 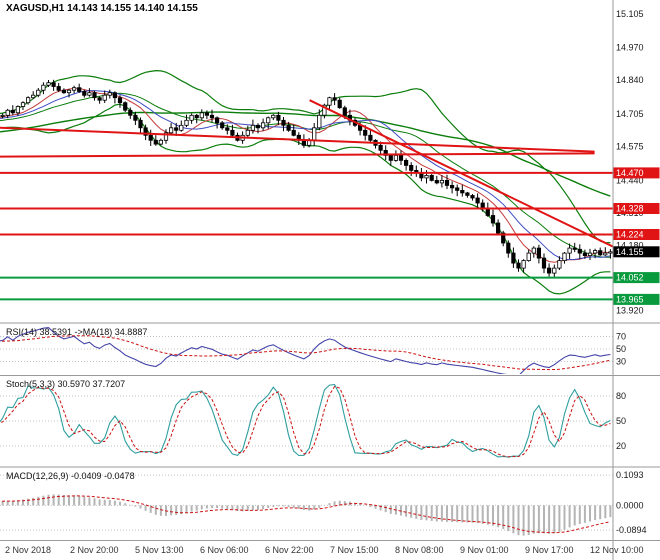 What do you see at coordinates (549, 550) in the screenshot?
I see `svg-text: 9 Nov 17:00` at bounding box center [549, 550].